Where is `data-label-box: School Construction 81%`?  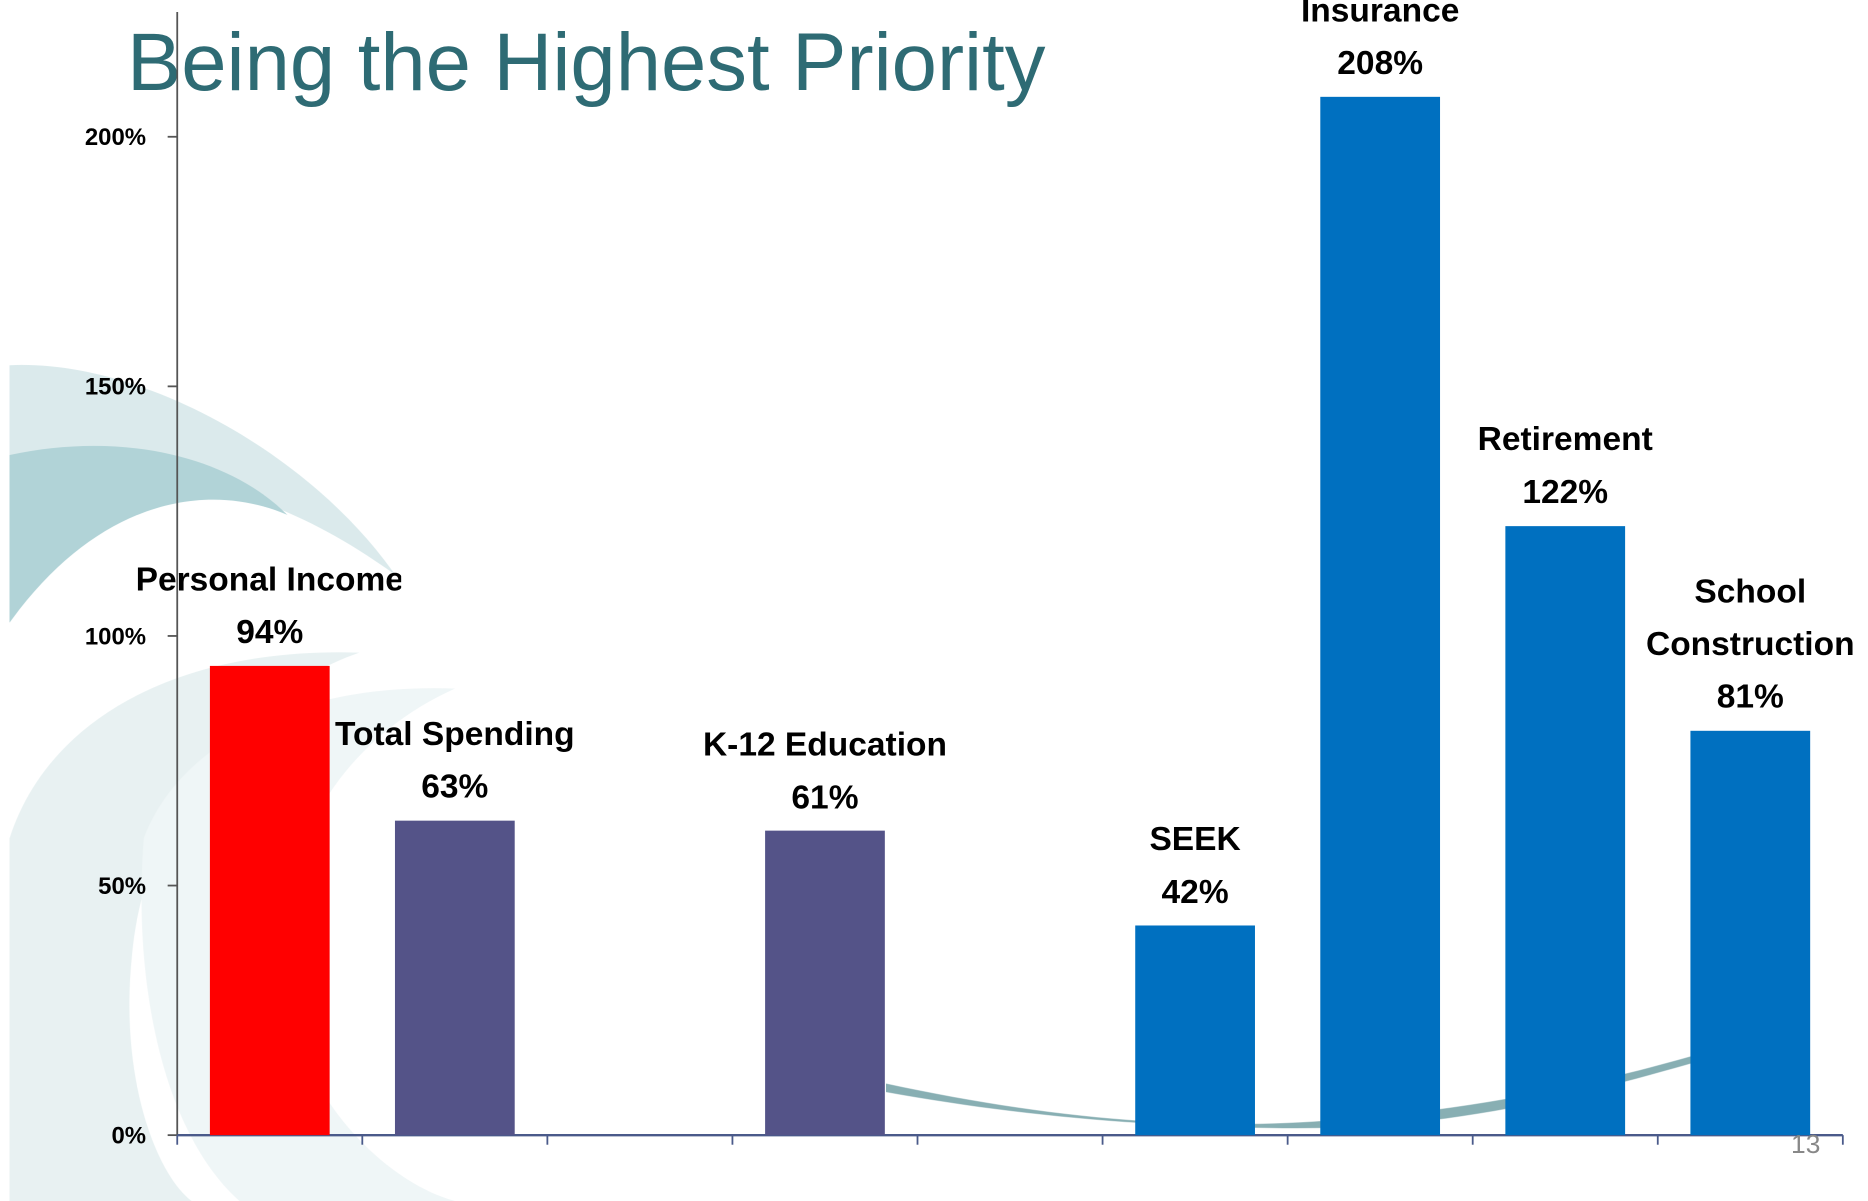
data-label-box: School Construction 81% is located at coordinates (1743, 606).